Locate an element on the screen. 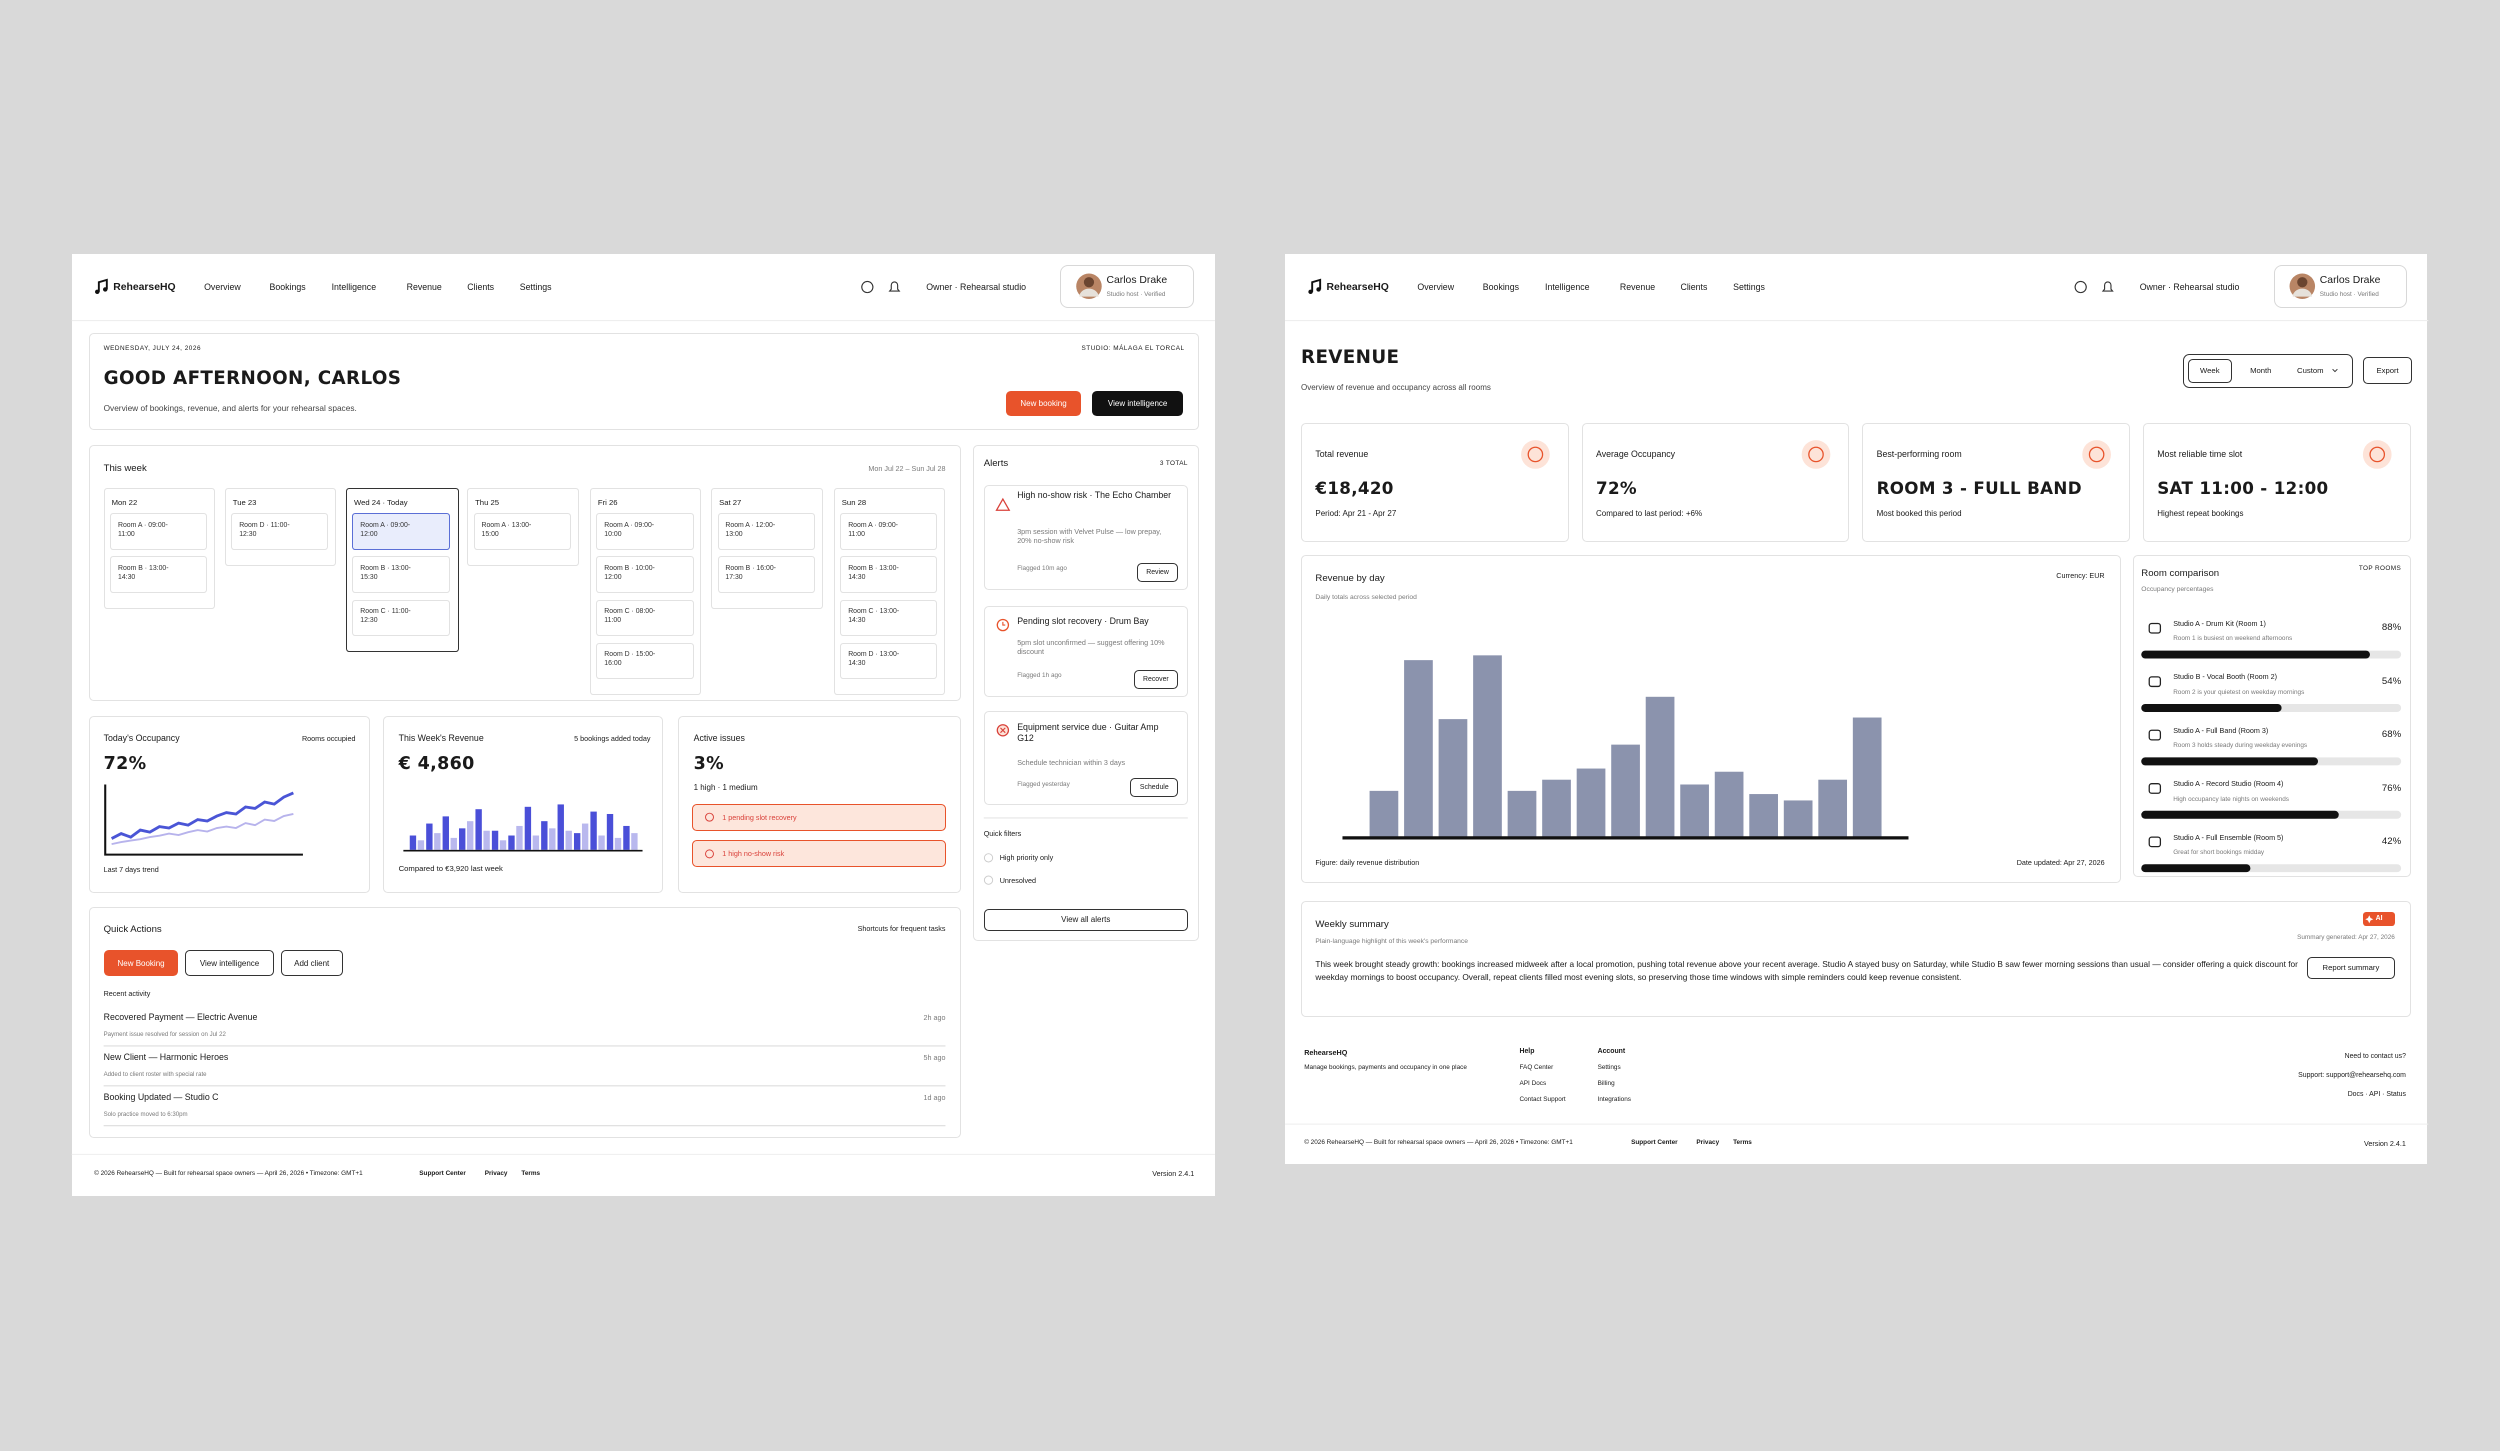  footer-link: Integrations is located at coordinates (1614, 1100).